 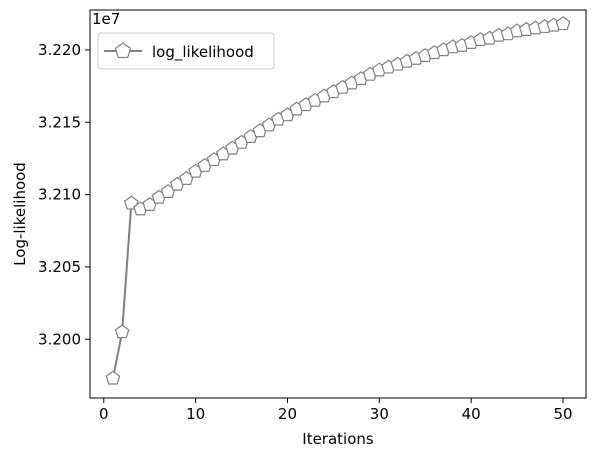 What do you see at coordinates (195, 414) in the screenshot?
I see `x-tick-label: 10` at bounding box center [195, 414].